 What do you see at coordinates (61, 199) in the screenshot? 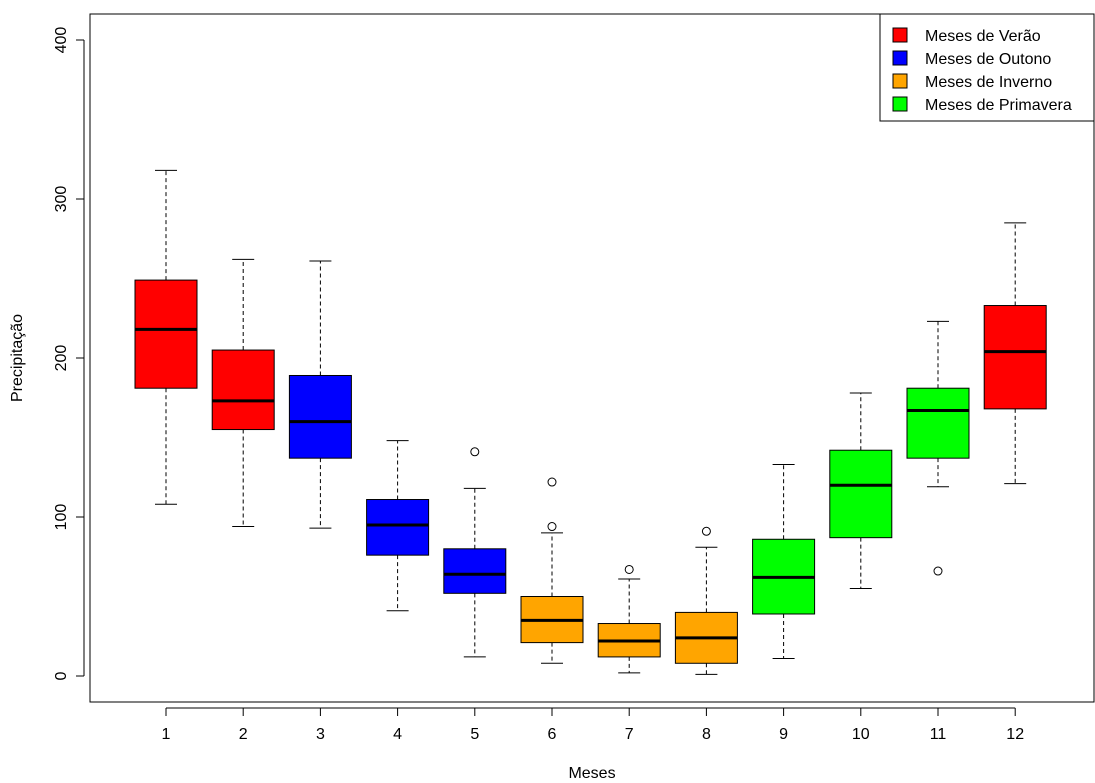
I see `y-tick-label: 300` at bounding box center [61, 199].